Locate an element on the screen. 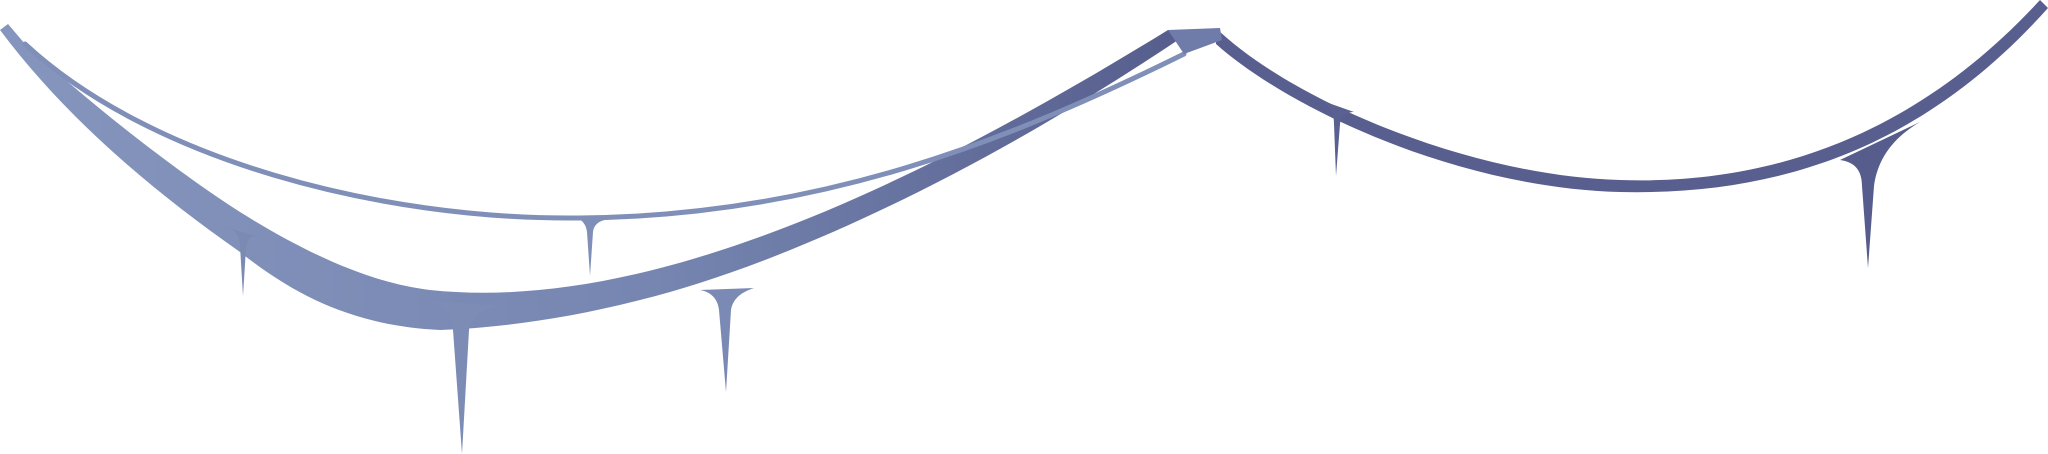  central-peak is located at coordinates (1195, 41).